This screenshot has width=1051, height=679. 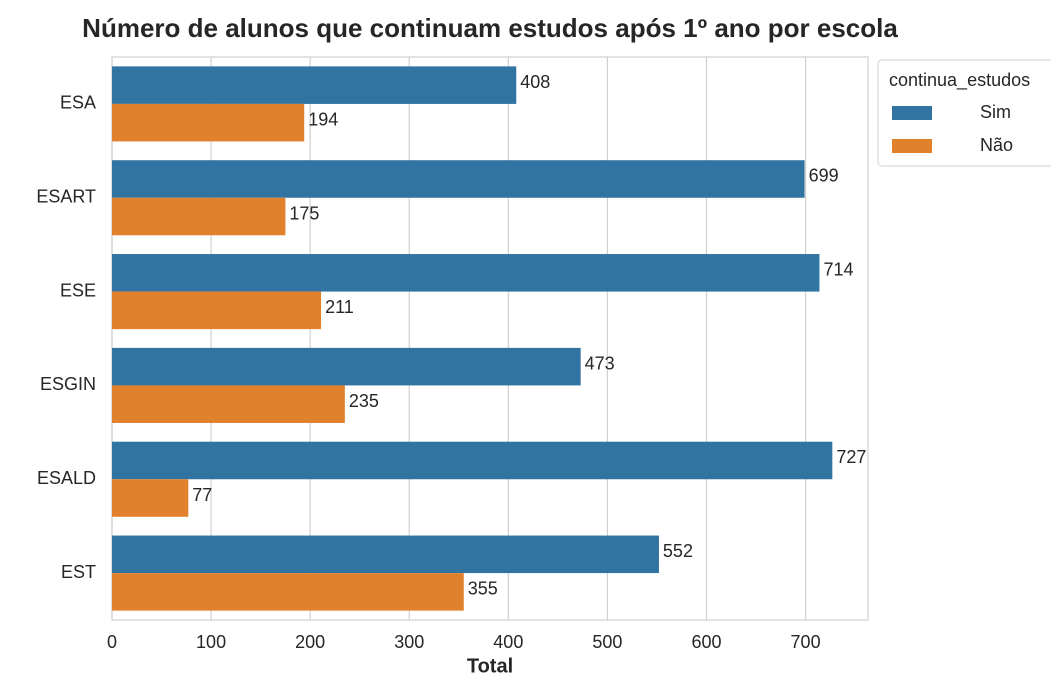 I want to click on legend-label: Sim, so click(x=995, y=112).